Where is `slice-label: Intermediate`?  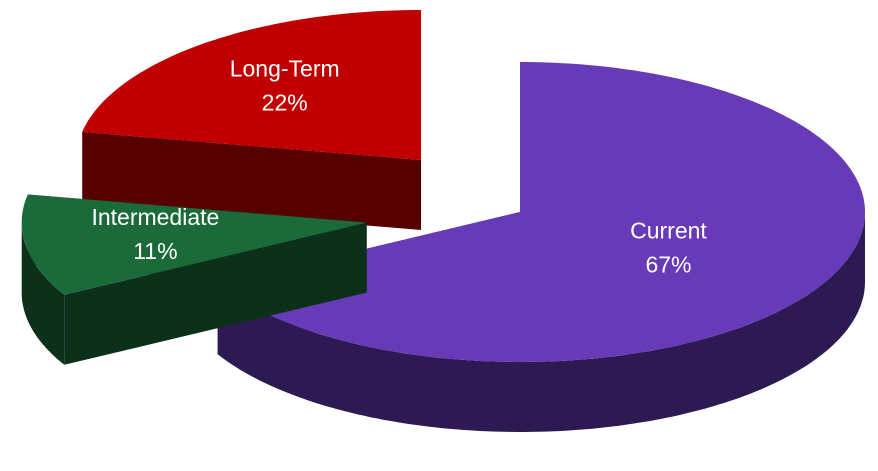 slice-label: Intermediate is located at coordinates (155, 217).